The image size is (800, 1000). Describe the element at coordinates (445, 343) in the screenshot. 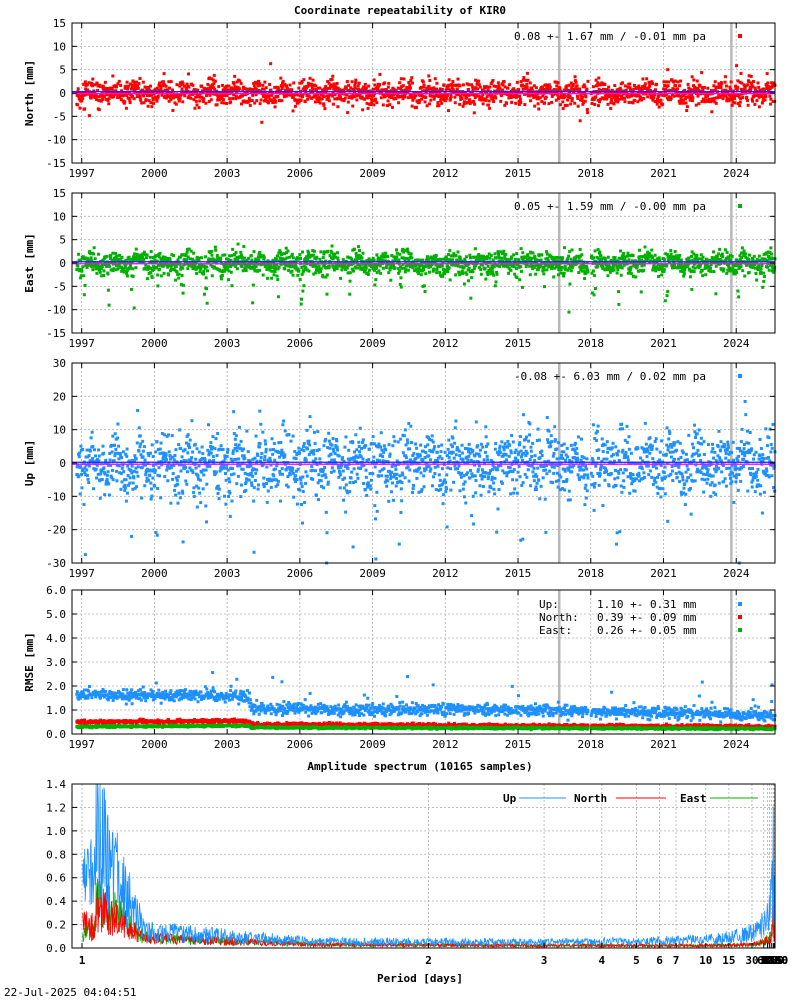

I see `x-tick-label: 2012` at that location.